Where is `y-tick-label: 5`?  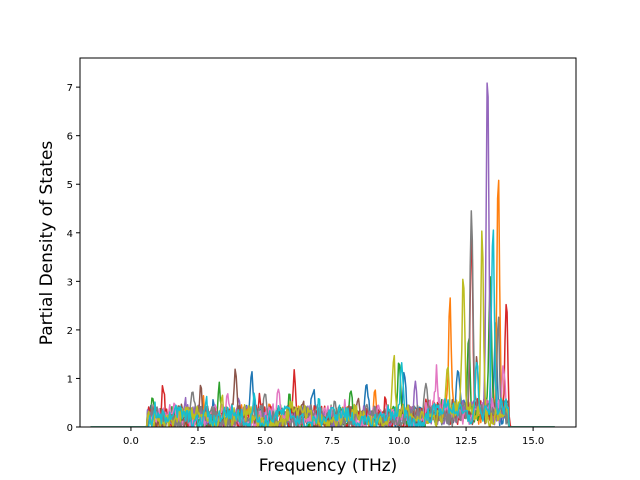 y-tick-label: 5 is located at coordinates (70, 185).